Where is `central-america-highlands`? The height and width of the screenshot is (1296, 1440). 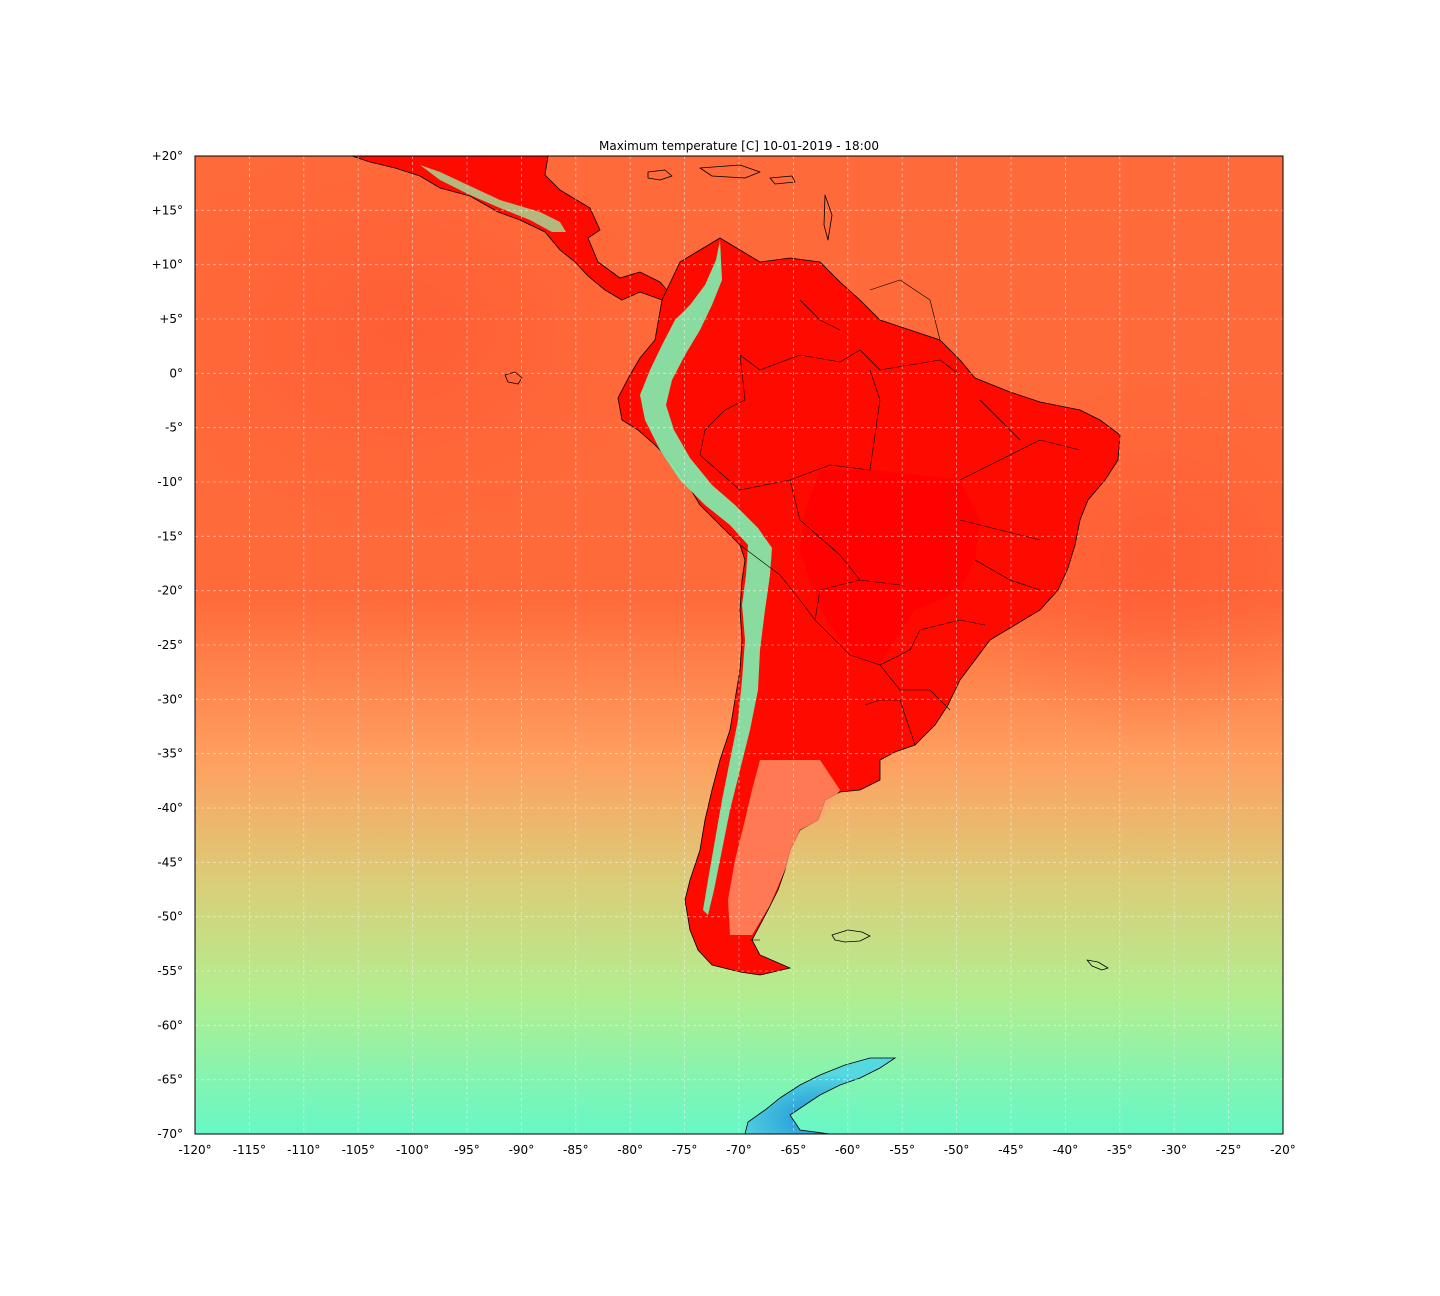 central-america-highlands is located at coordinates (493, 198).